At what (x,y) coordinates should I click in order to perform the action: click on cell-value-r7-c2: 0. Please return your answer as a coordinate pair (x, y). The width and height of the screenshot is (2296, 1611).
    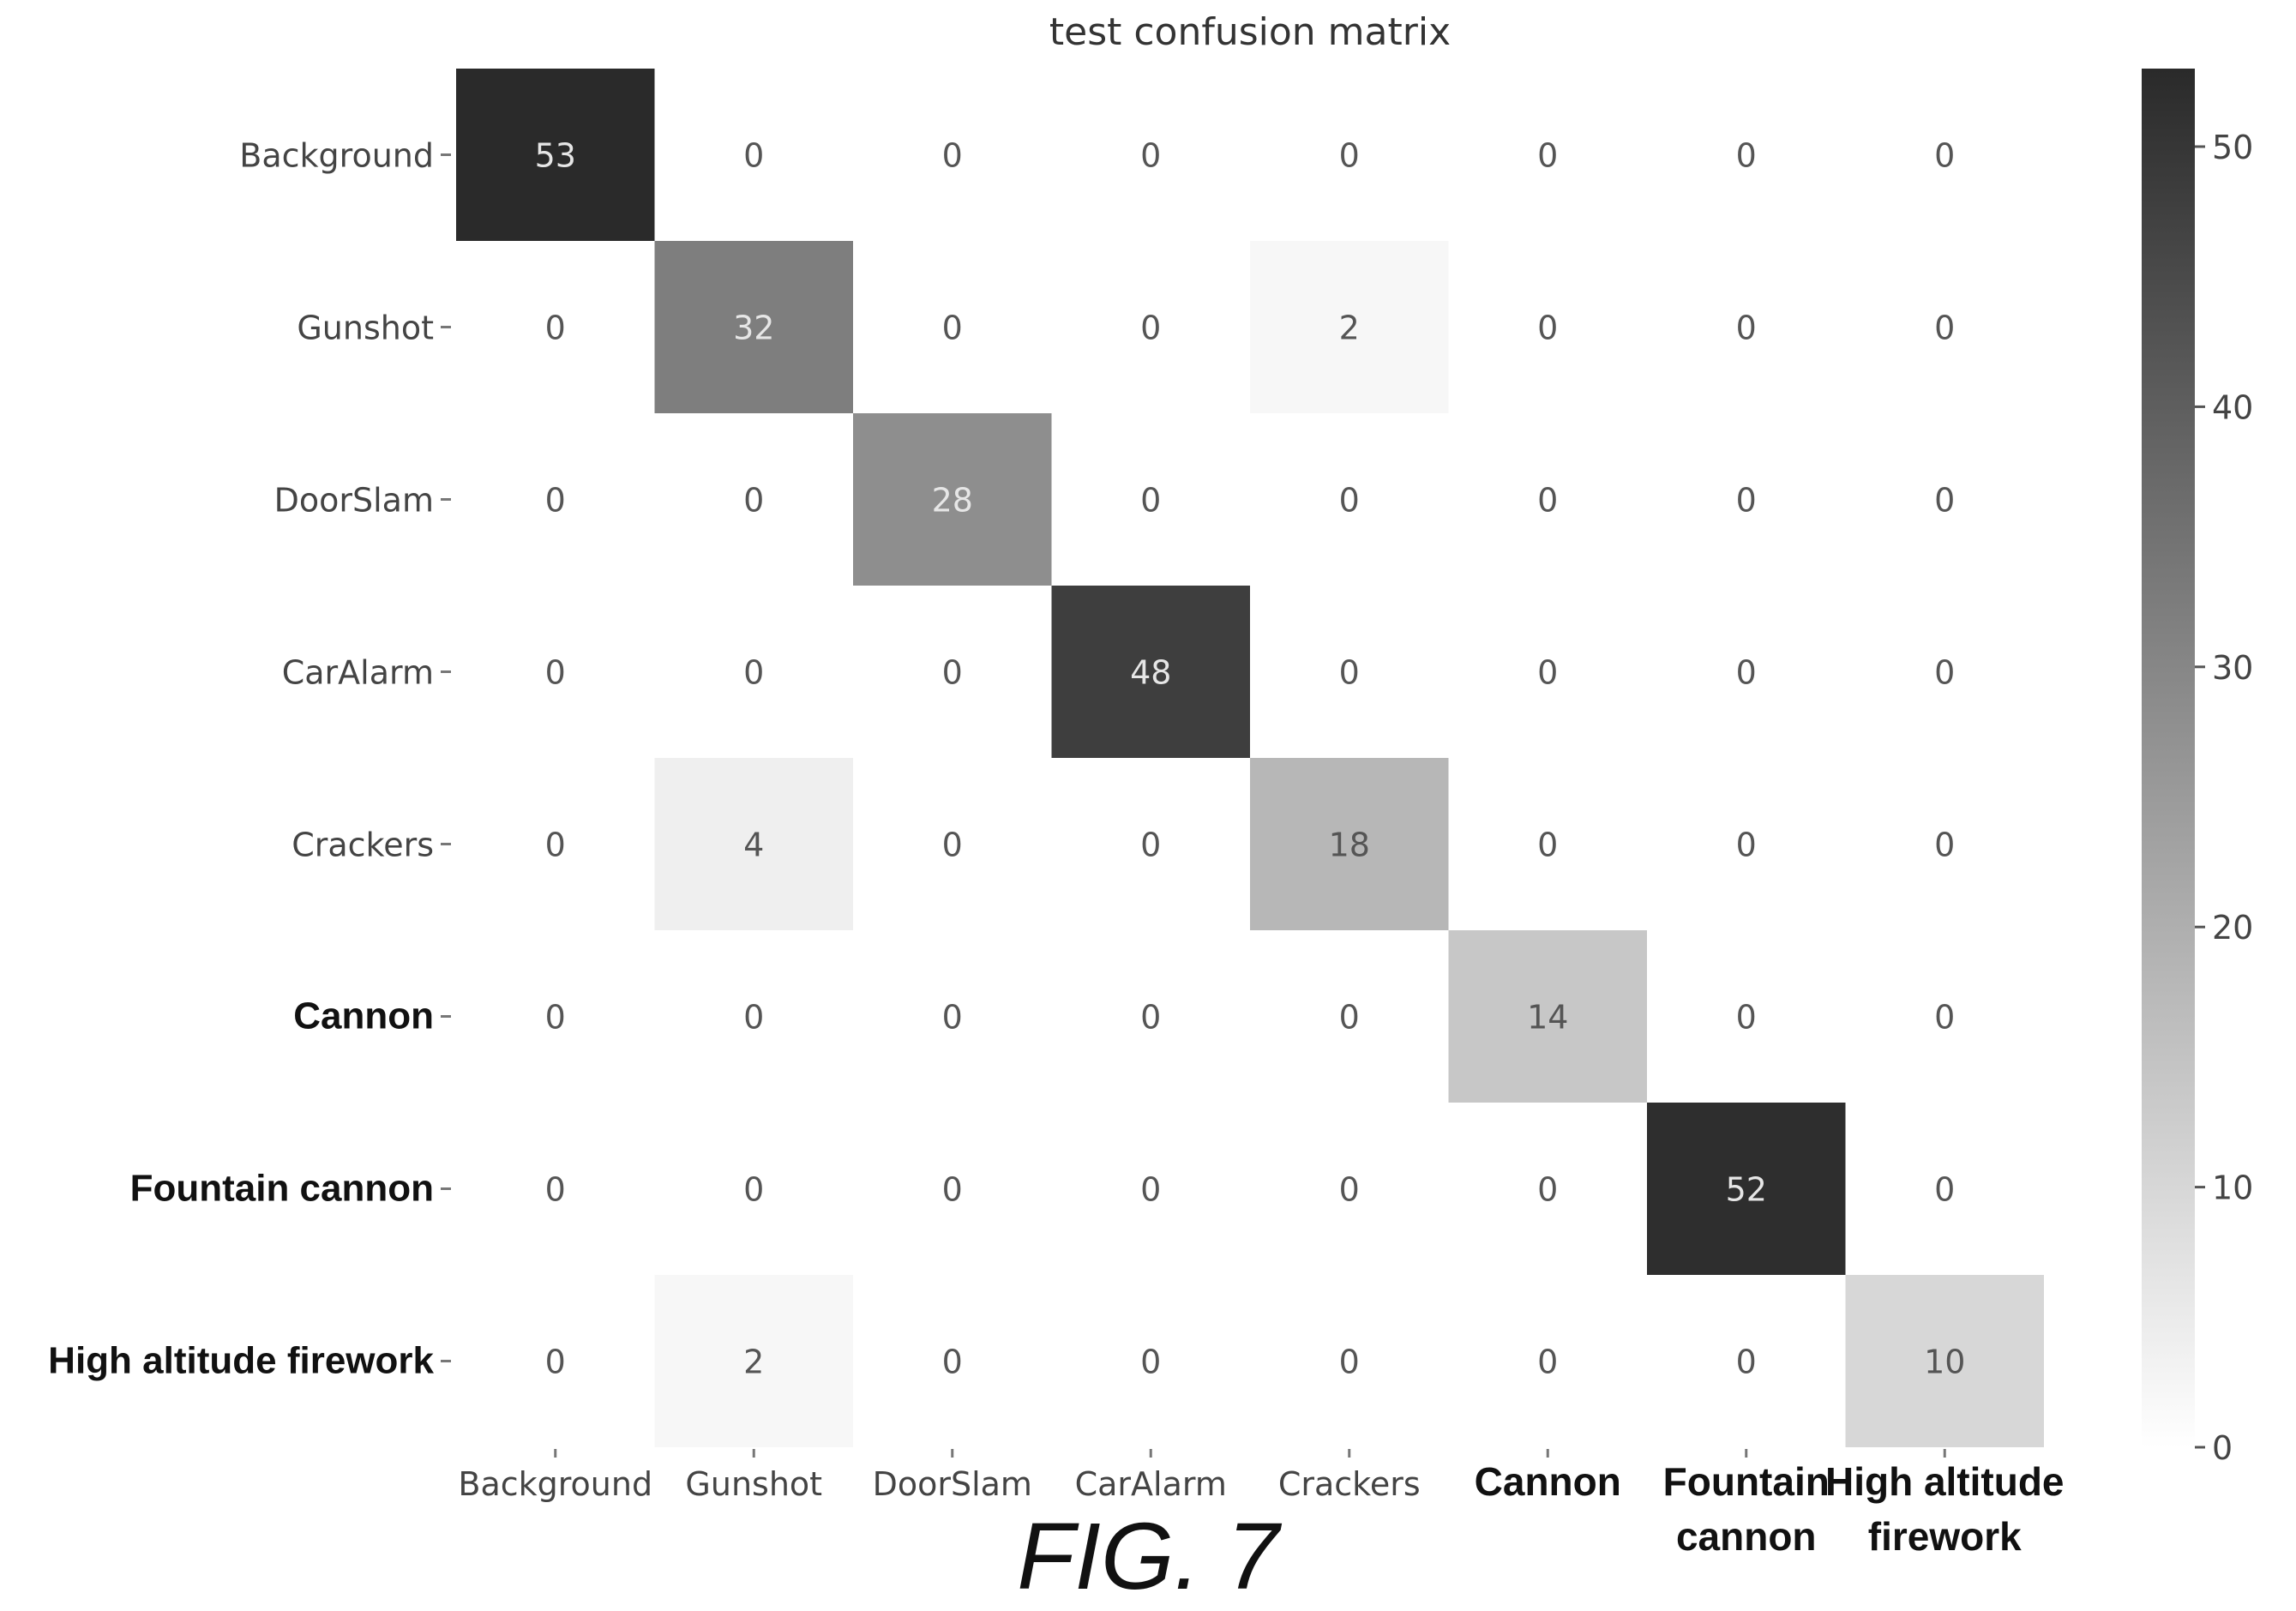
    Looking at the image, I should click on (952, 1362).